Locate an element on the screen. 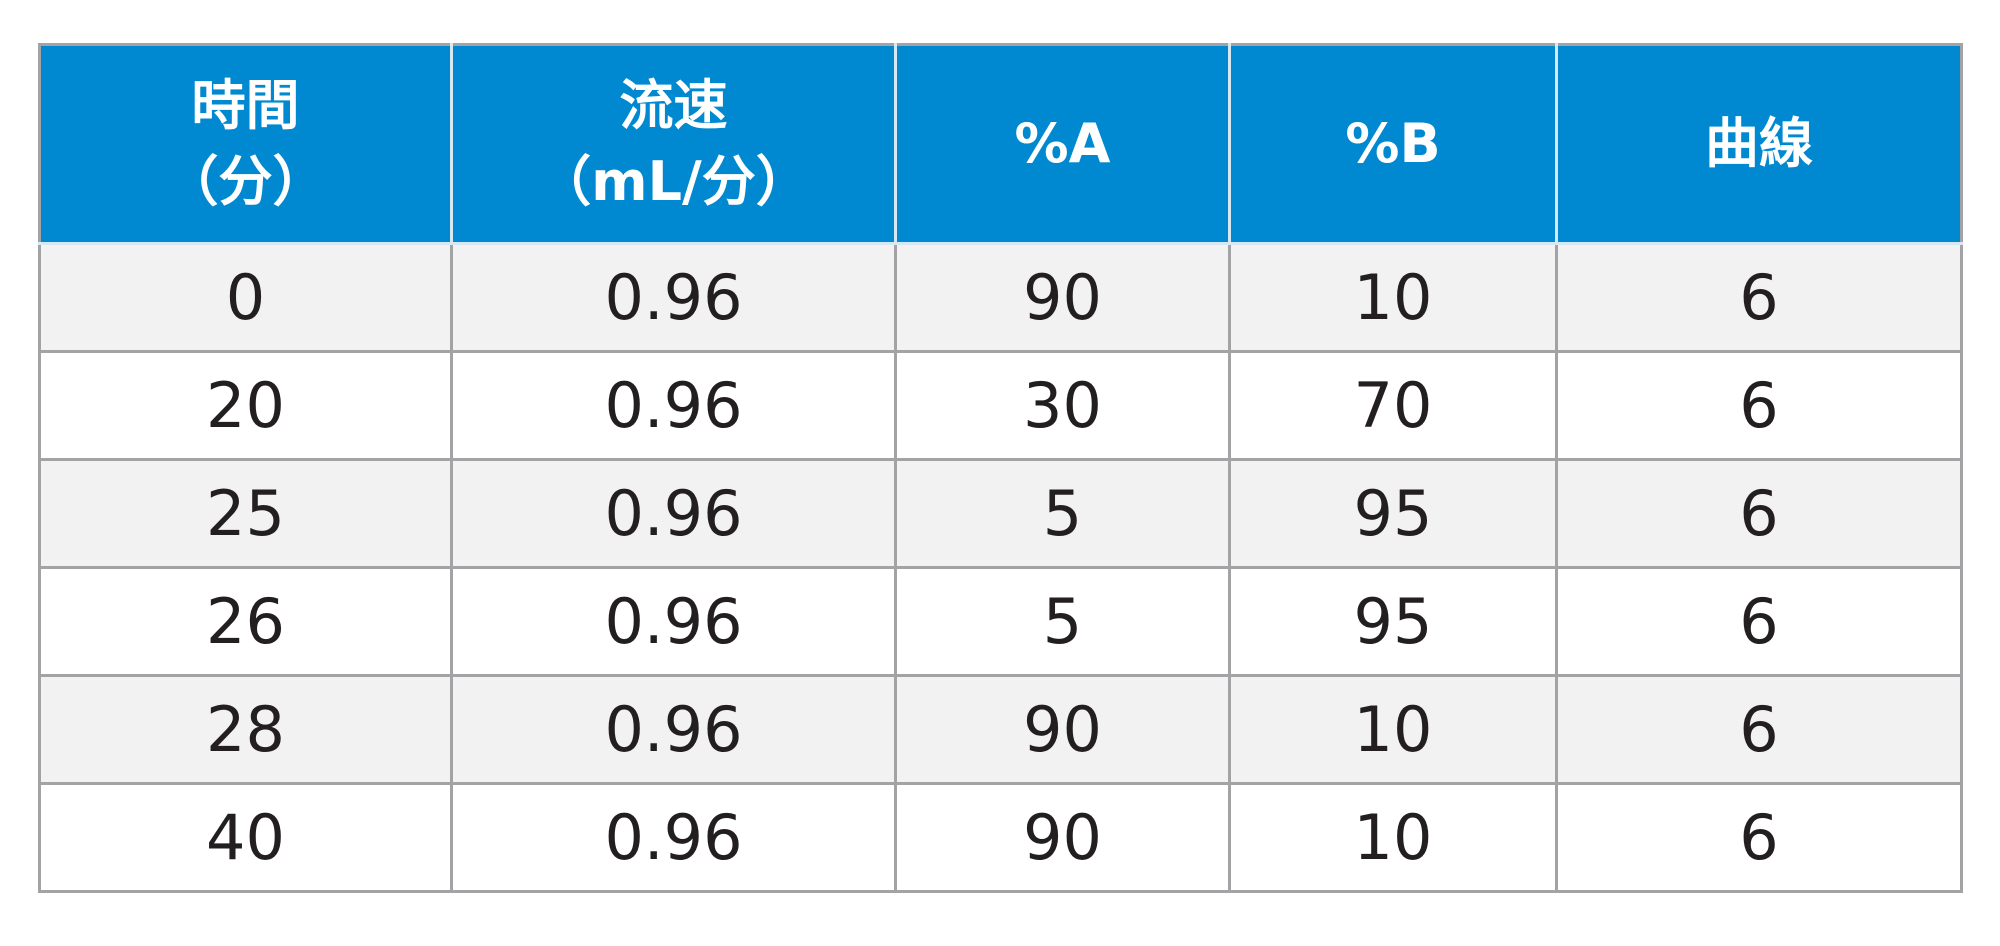  table-row: 0 0.96 90 10 6 is located at coordinates (1000, 297).